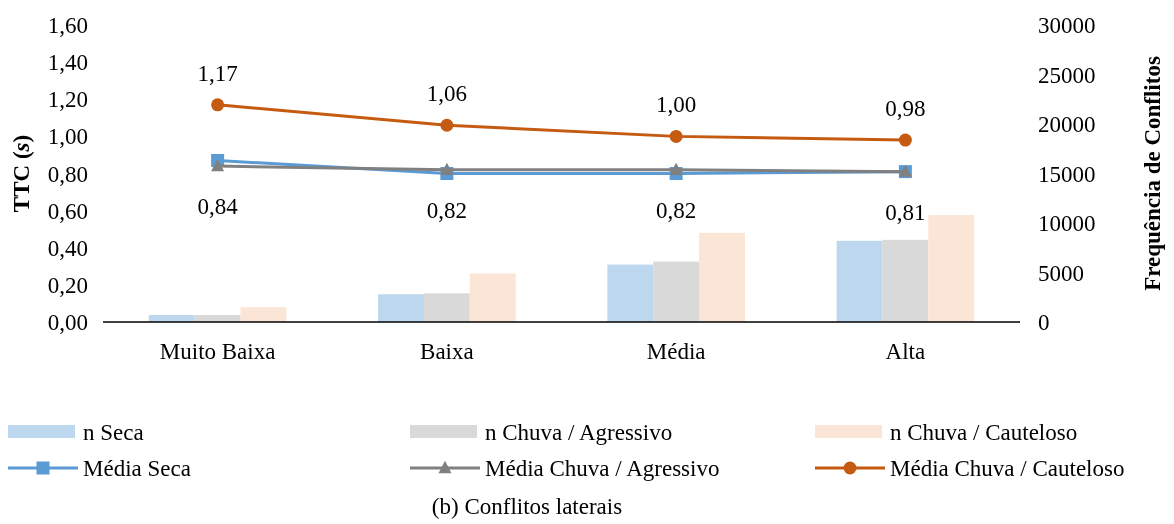  I want to click on legend-label: Média Seca, so click(137, 468).